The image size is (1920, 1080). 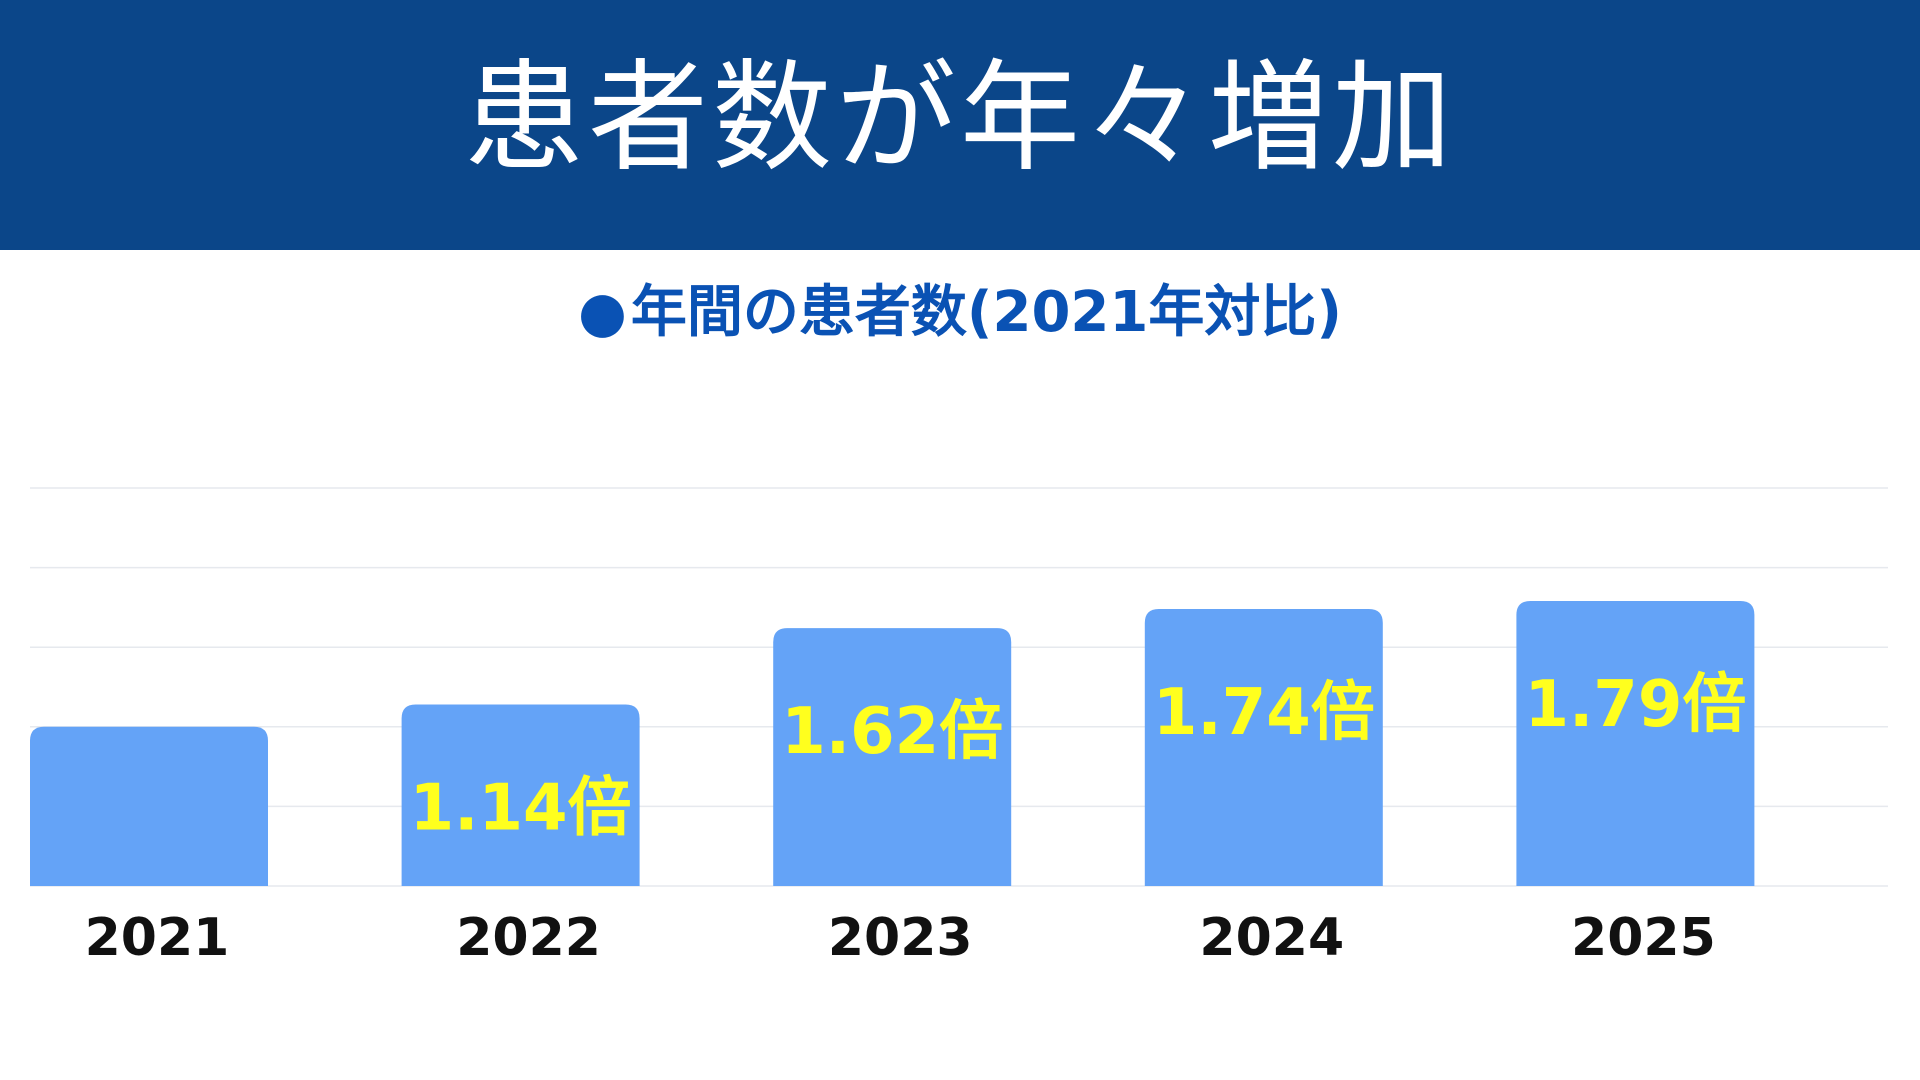 I want to click on bar-2024, so click(x=1263, y=747).